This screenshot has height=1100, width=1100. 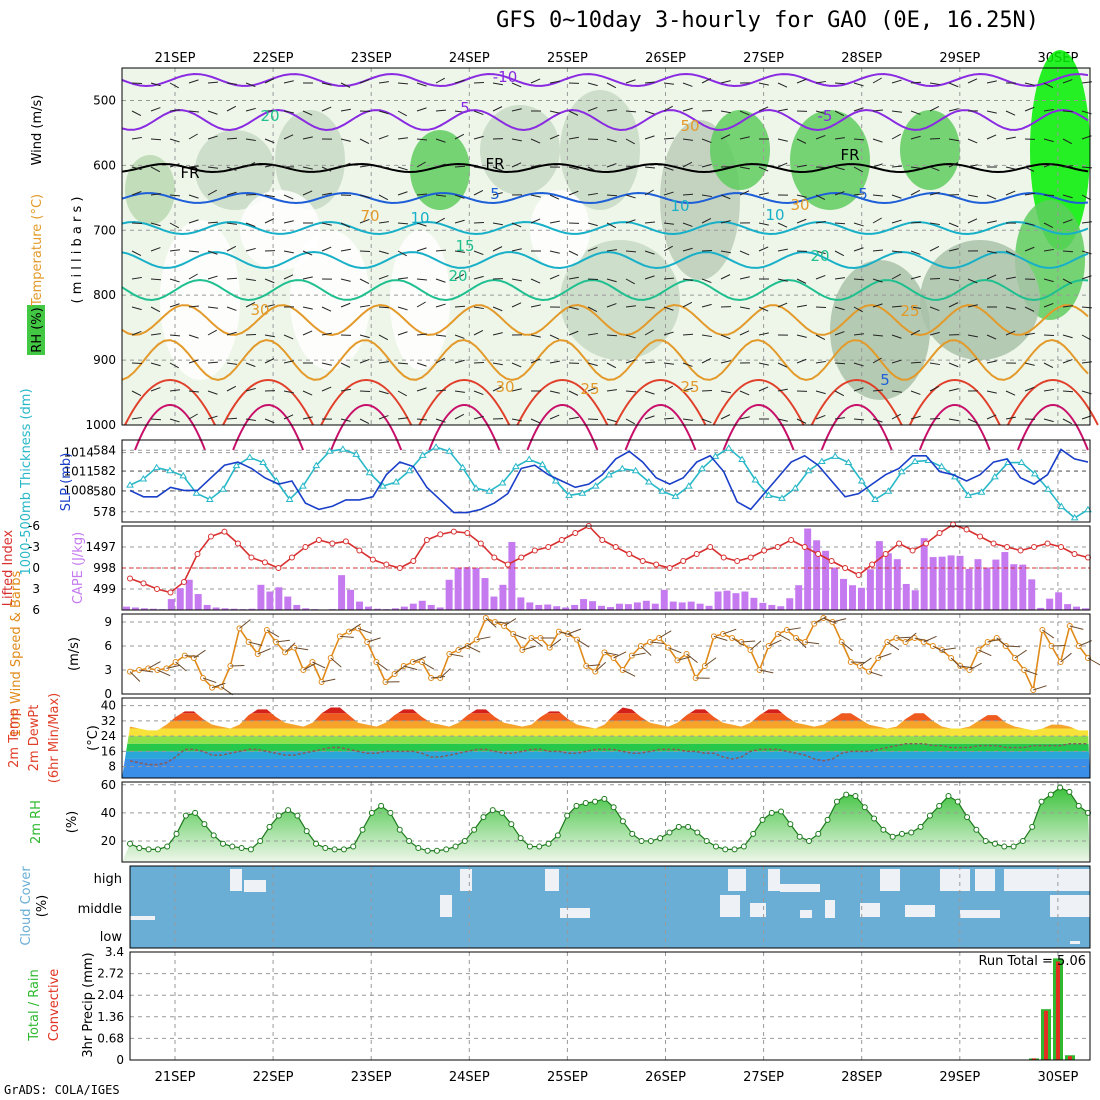 I want to click on contour-label: 20, so click(x=819, y=256).